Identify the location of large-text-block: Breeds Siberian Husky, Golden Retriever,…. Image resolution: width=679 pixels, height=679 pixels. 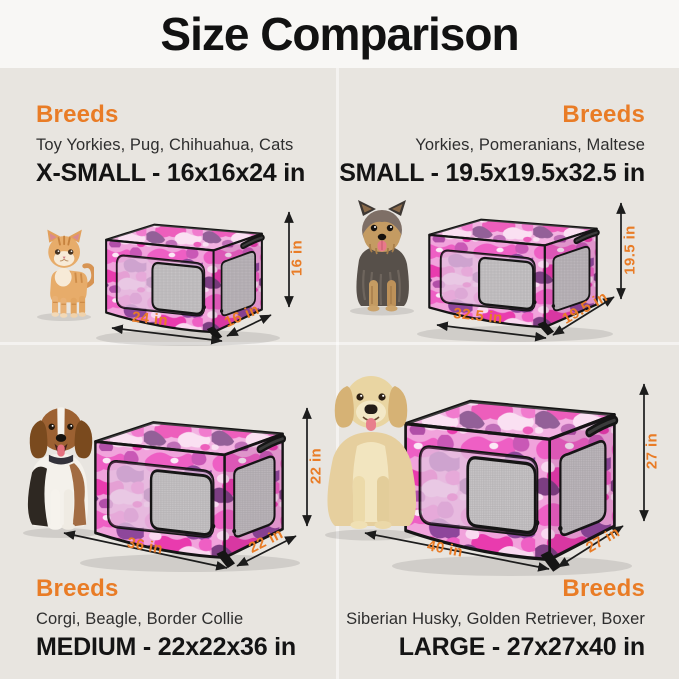
(495, 618).